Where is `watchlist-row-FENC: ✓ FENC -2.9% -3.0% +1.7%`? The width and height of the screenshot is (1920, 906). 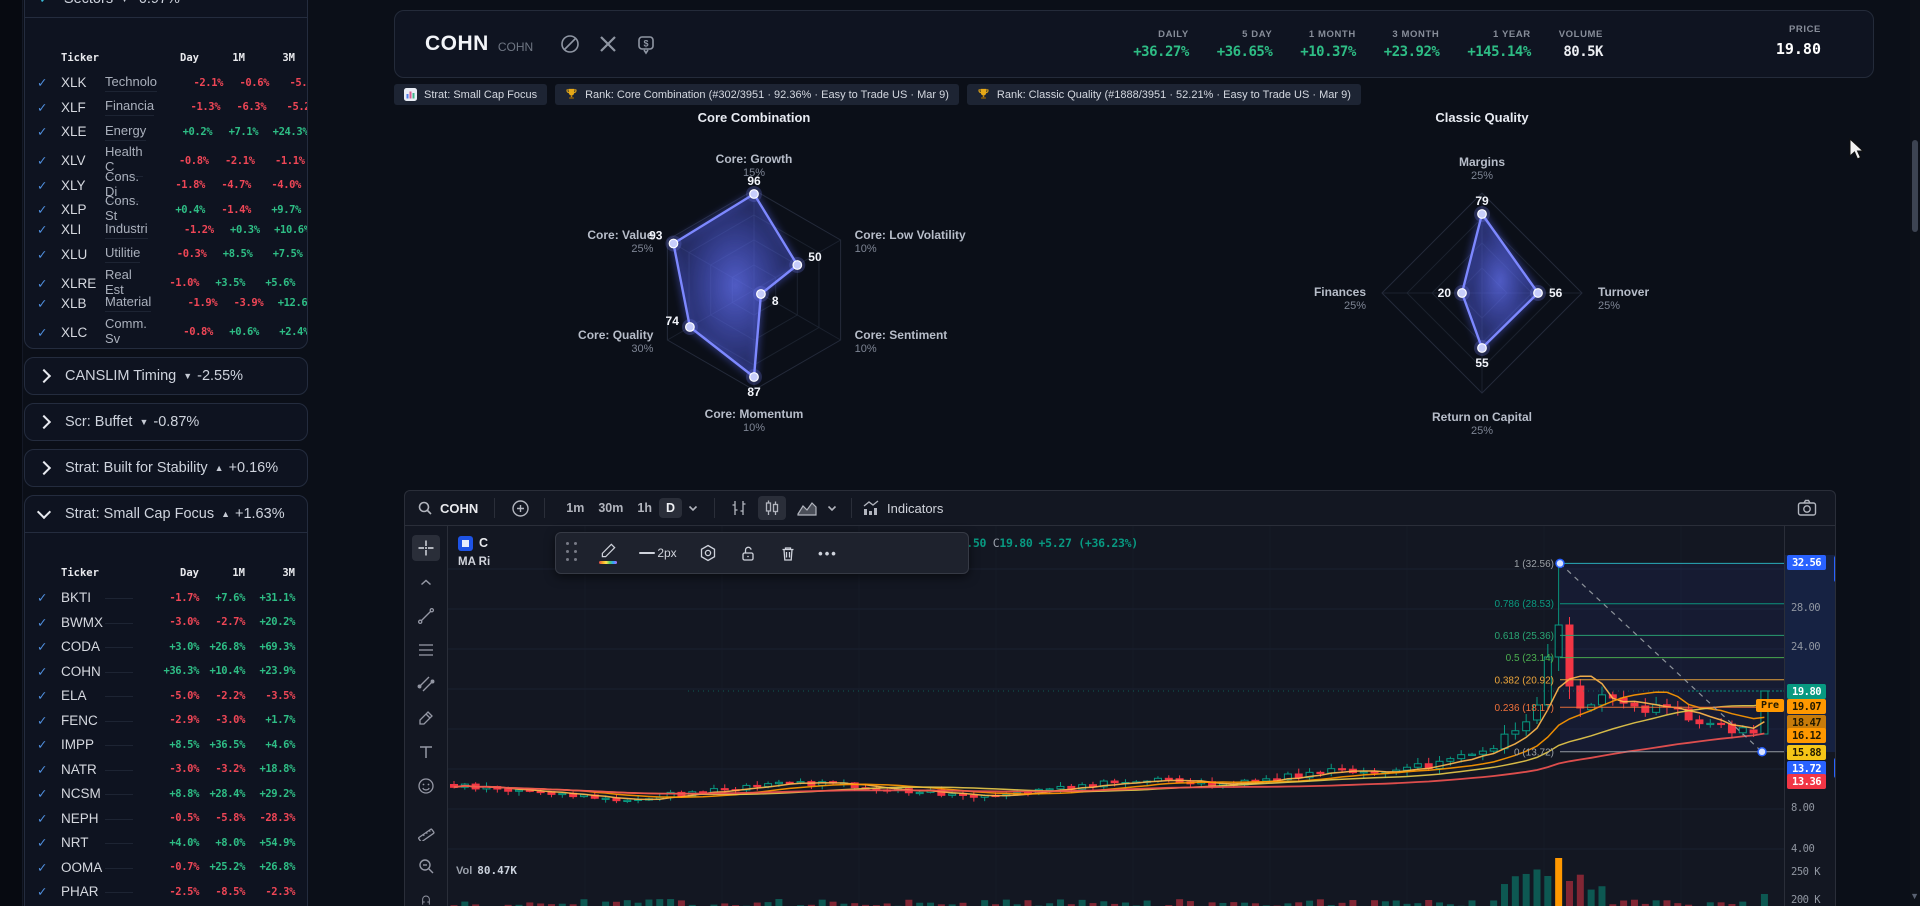 watchlist-row-FENC: ✓ FENC -2.9% -3.0% +1.7% is located at coordinates (166, 720).